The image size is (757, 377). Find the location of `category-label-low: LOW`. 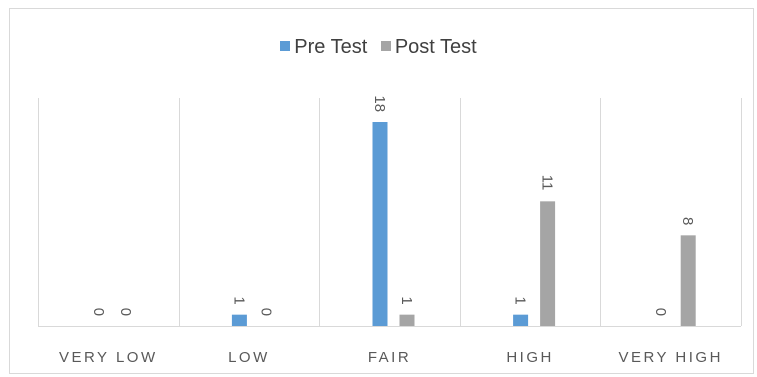

category-label-low: LOW is located at coordinates (249, 357).